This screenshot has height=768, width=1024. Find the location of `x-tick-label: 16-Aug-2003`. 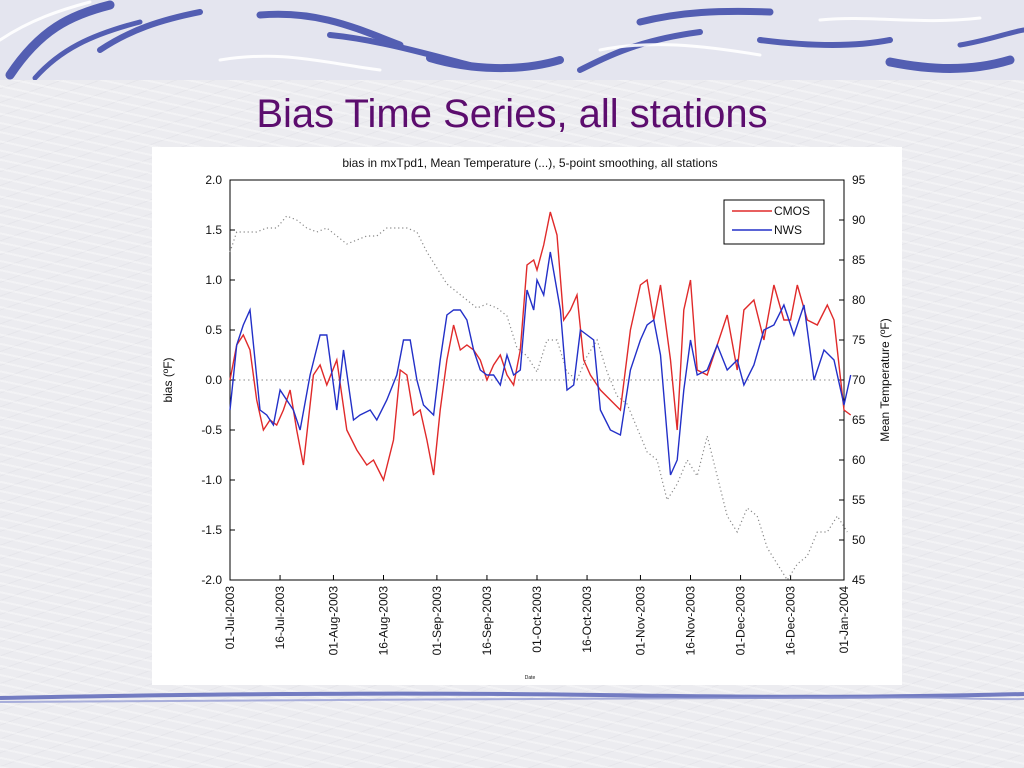

x-tick-label: 16-Aug-2003 is located at coordinates (384, 621).